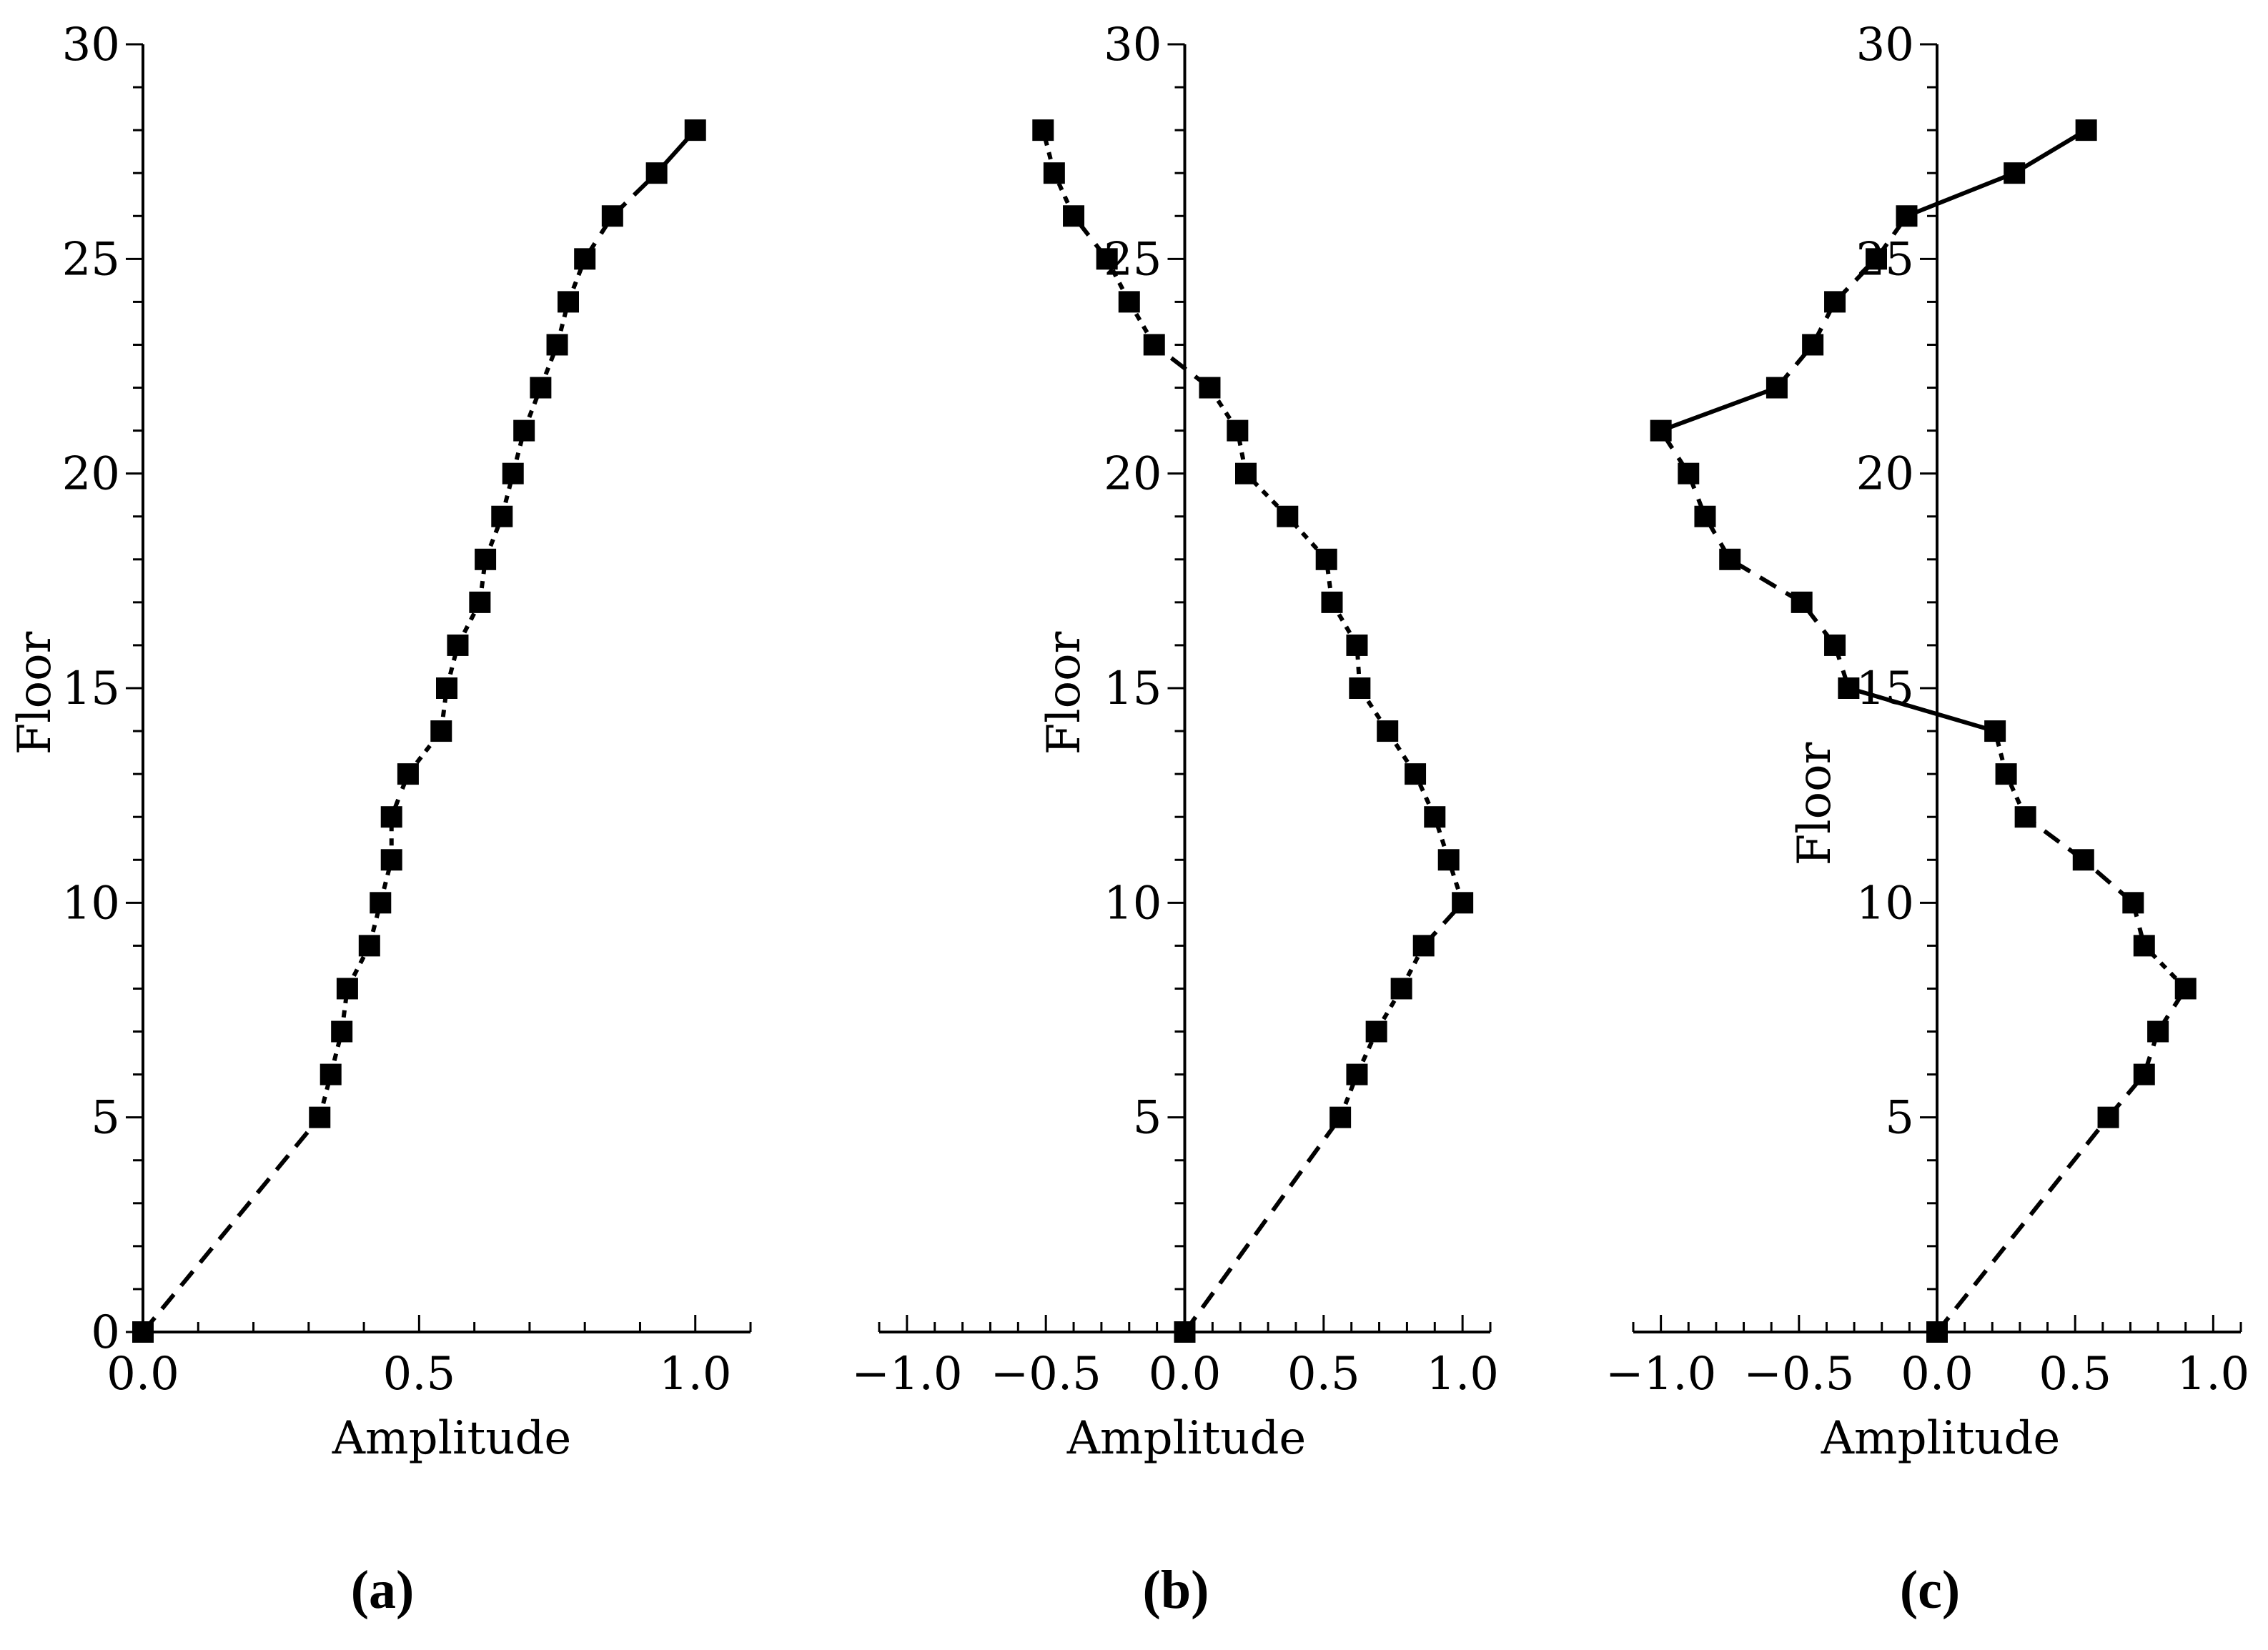 This screenshot has height=1650, width=2268. I want to click on y-tick-label: 0, so click(105, 1332).